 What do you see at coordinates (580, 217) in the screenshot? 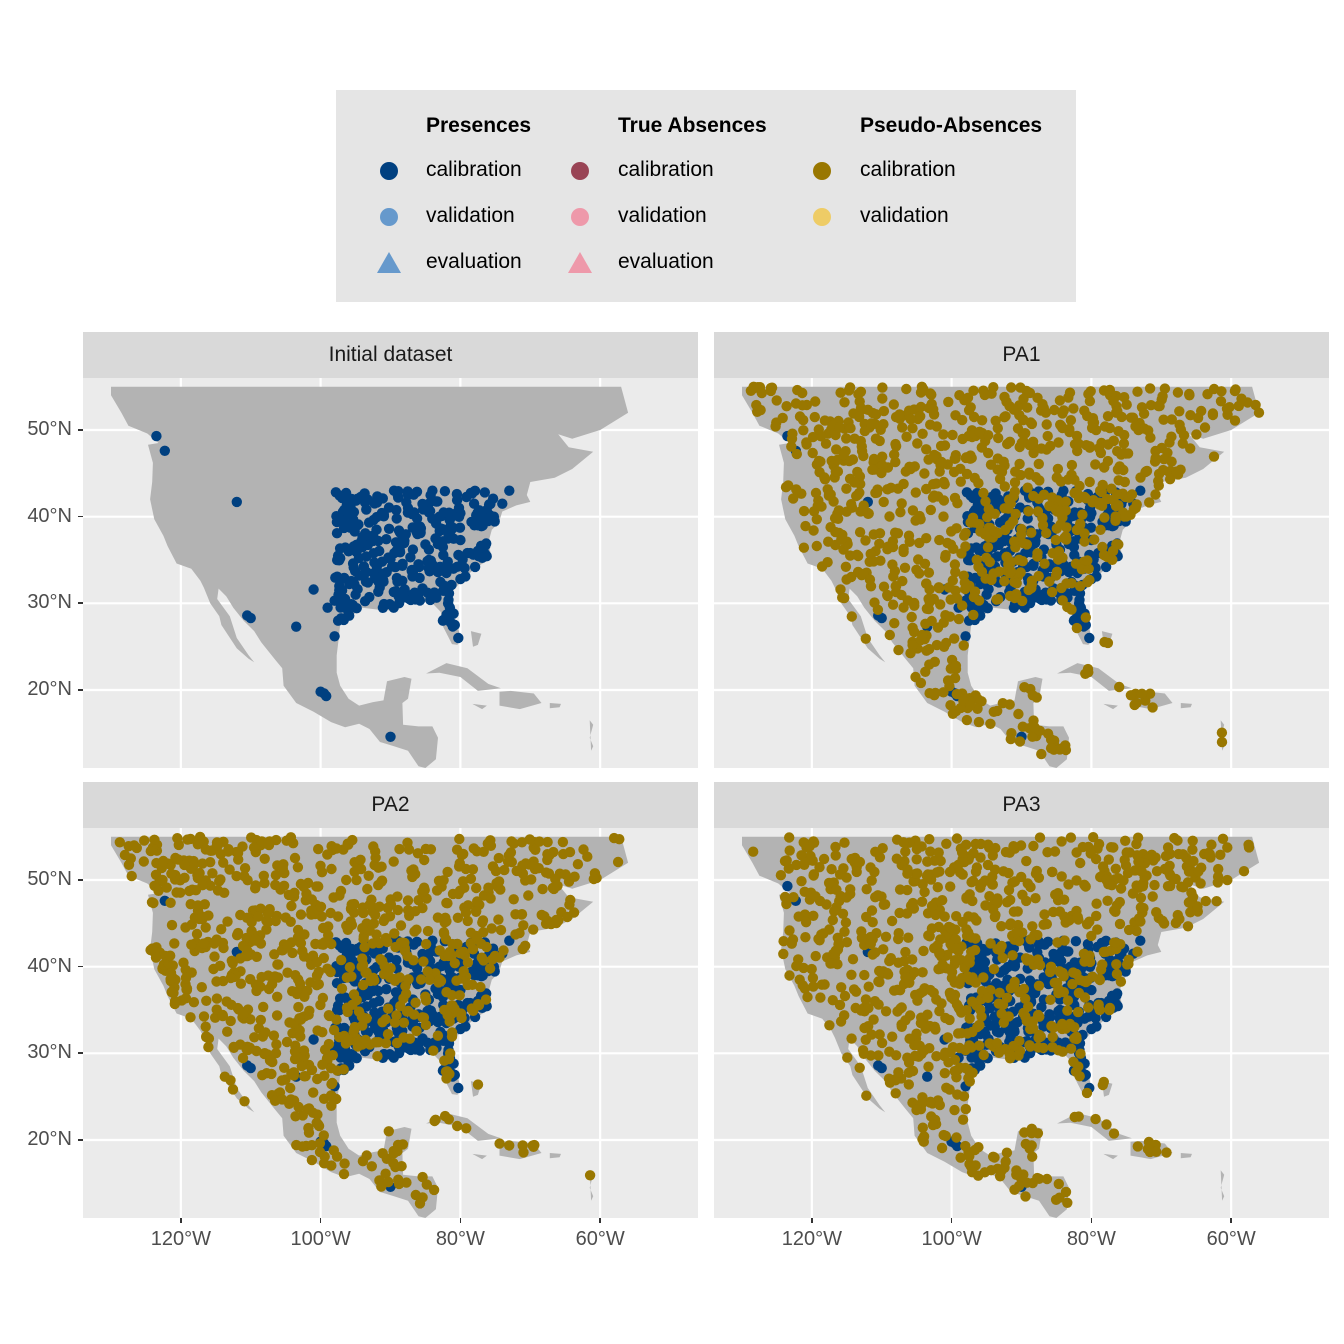
I see `legend-key-circle-icon` at bounding box center [580, 217].